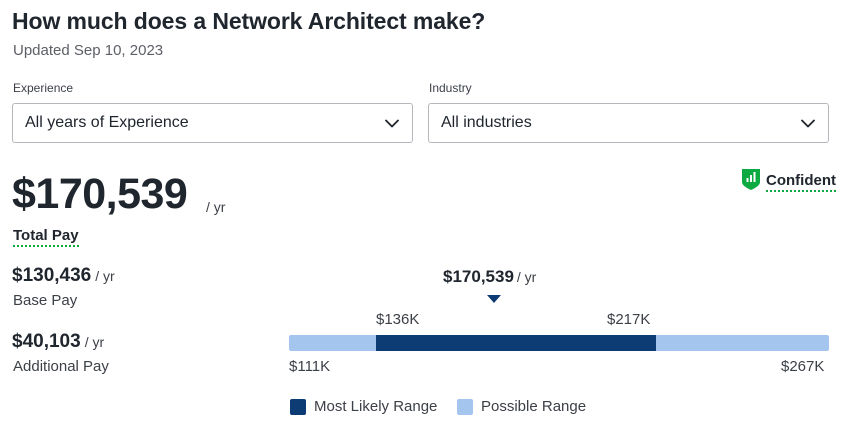  What do you see at coordinates (450, 88) in the screenshot?
I see `industry-label: Industry` at bounding box center [450, 88].